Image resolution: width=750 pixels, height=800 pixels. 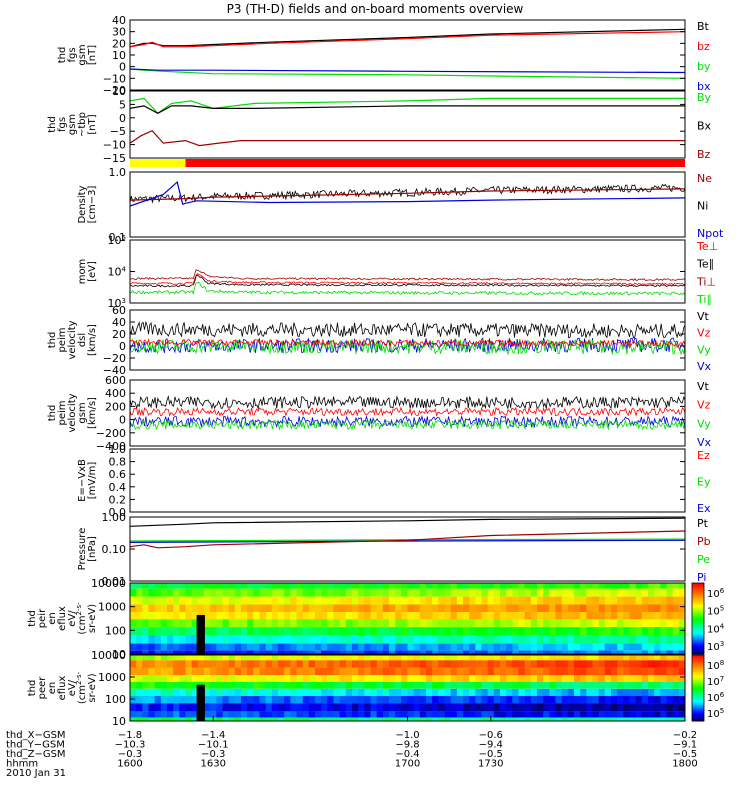 I want to click on vel_dsl-ytick-label: −20, so click(x=114, y=358).